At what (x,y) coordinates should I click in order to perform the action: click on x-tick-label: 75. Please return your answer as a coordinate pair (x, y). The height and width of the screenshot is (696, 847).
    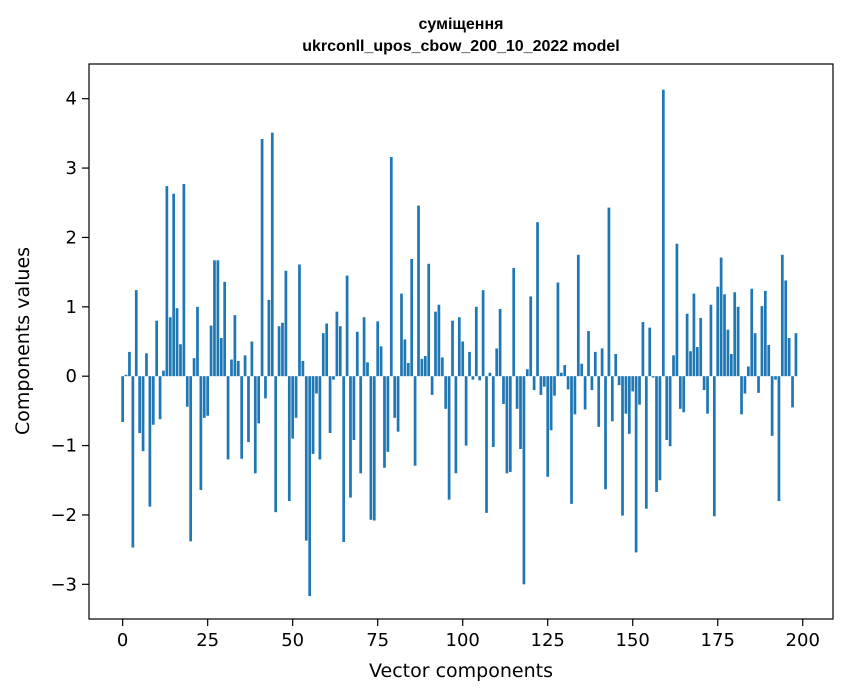
    Looking at the image, I should click on (377, 640).